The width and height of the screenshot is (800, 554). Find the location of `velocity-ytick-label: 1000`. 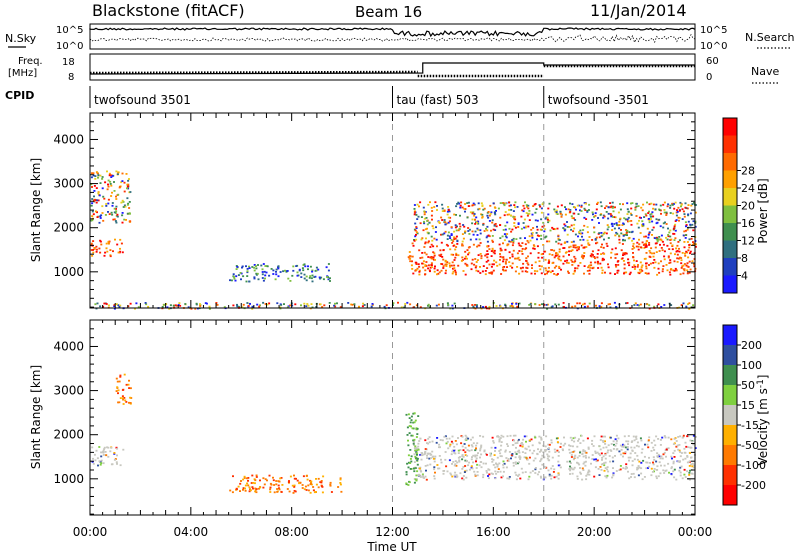

velocity-ytick-label: 1000 is located at coordinates (68, 479).